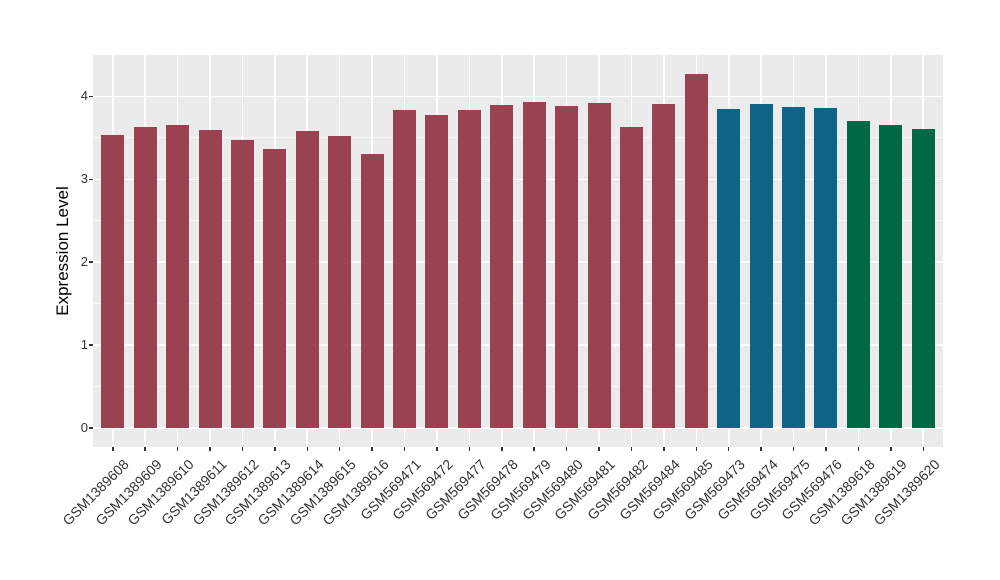 This screenshot has height=580, width=1000. What do you see at coordinates (84, 179) in the screenshot?
I see `y-tick-label: 3` at bounding box center [84, 179].